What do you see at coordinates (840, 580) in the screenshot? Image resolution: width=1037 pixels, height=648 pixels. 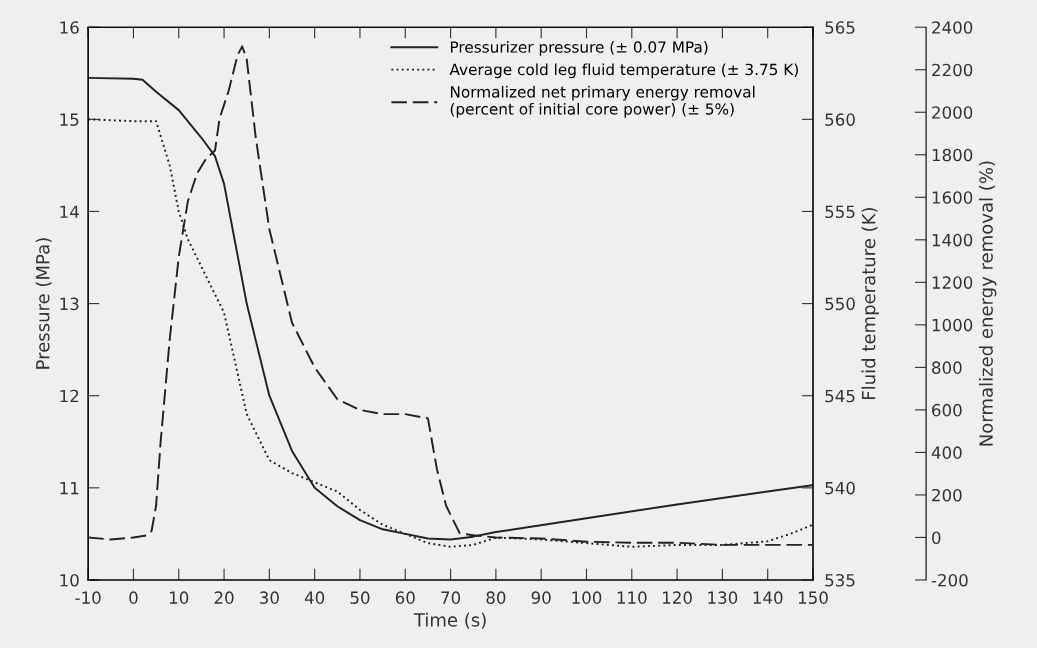 I see `y2-tick-label: 535` at bounding box center [840, 580].